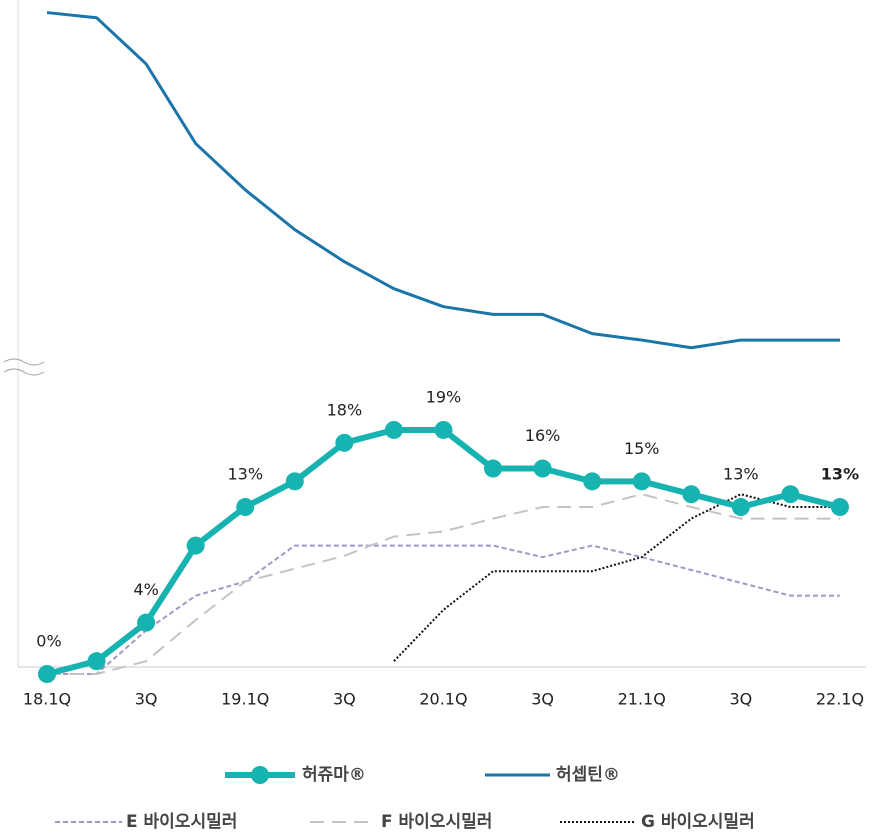 This screenshot has height=835, width=874. I want to click on legend-label: 허셉틴®, so click(588, 775).